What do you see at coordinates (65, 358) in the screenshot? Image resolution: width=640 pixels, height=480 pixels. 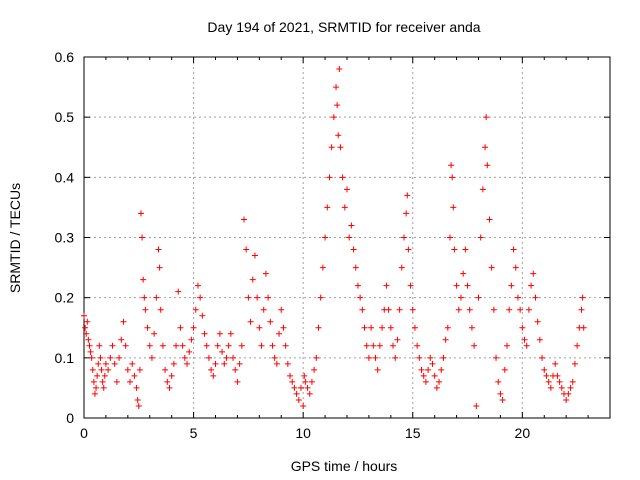 I see `y-tick-label: 0.1` at bounding box center [65, 358].